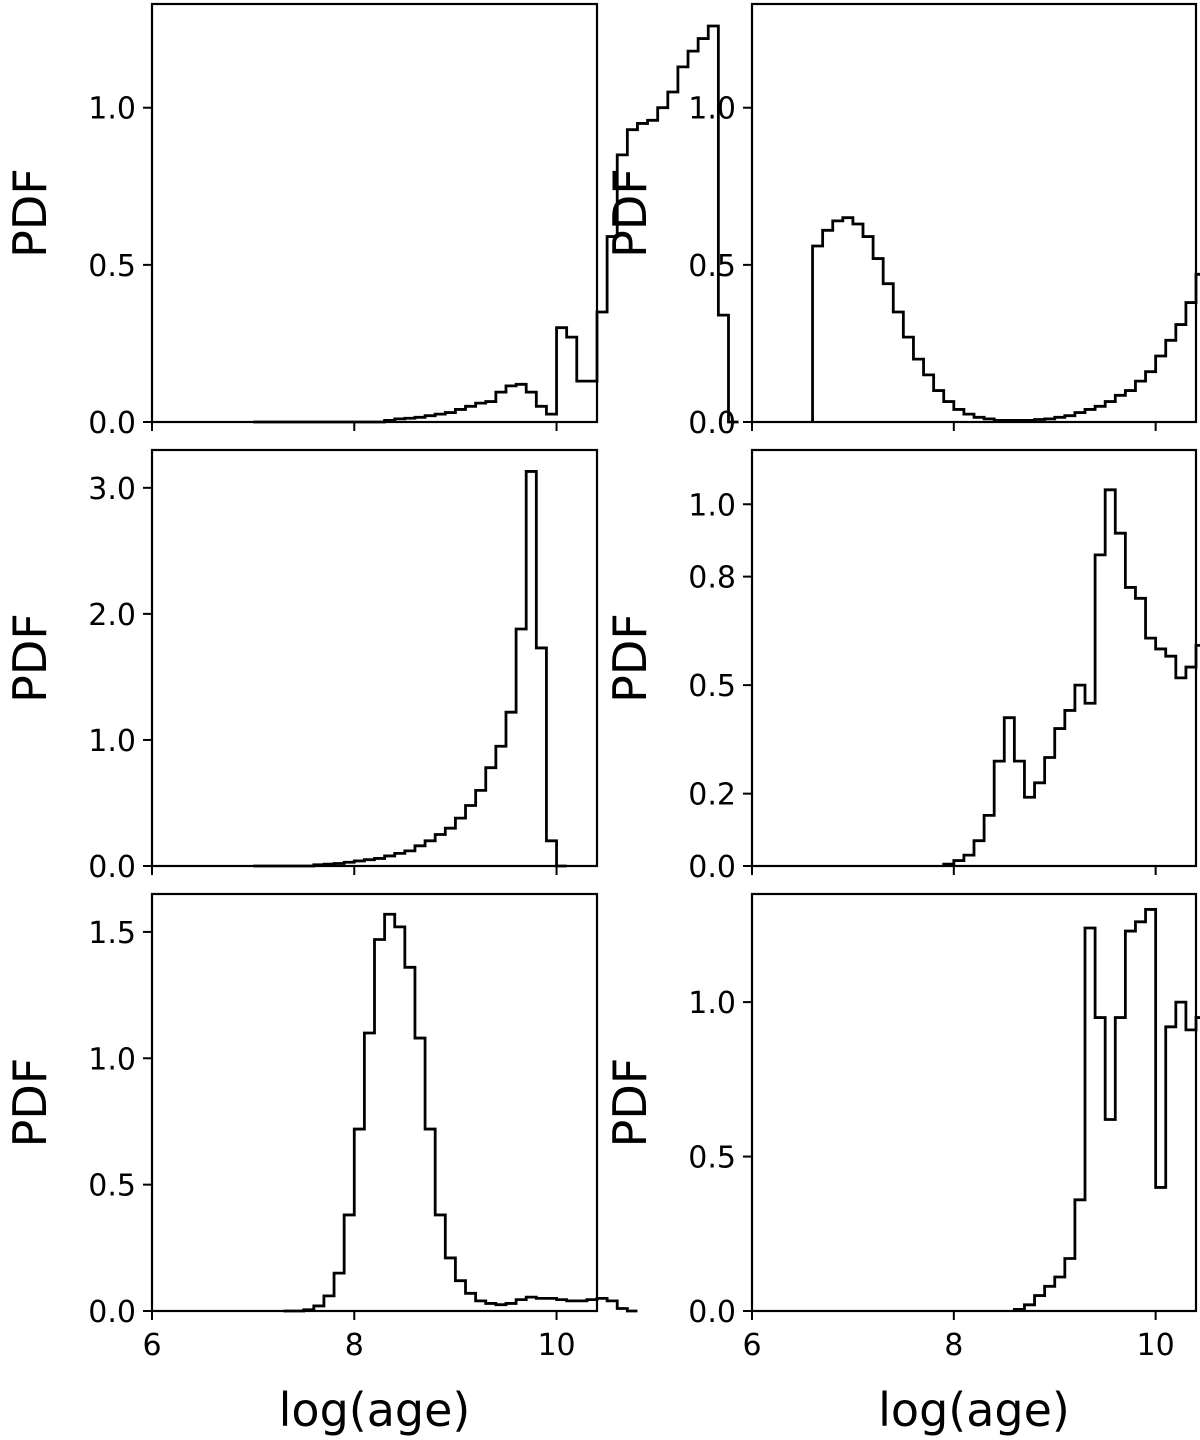 This screenshot has height=1440, width=1200. Describe the element at coordinates (712, 578) in the screenshot. I see `y-tick-label: 0.8` at that location.